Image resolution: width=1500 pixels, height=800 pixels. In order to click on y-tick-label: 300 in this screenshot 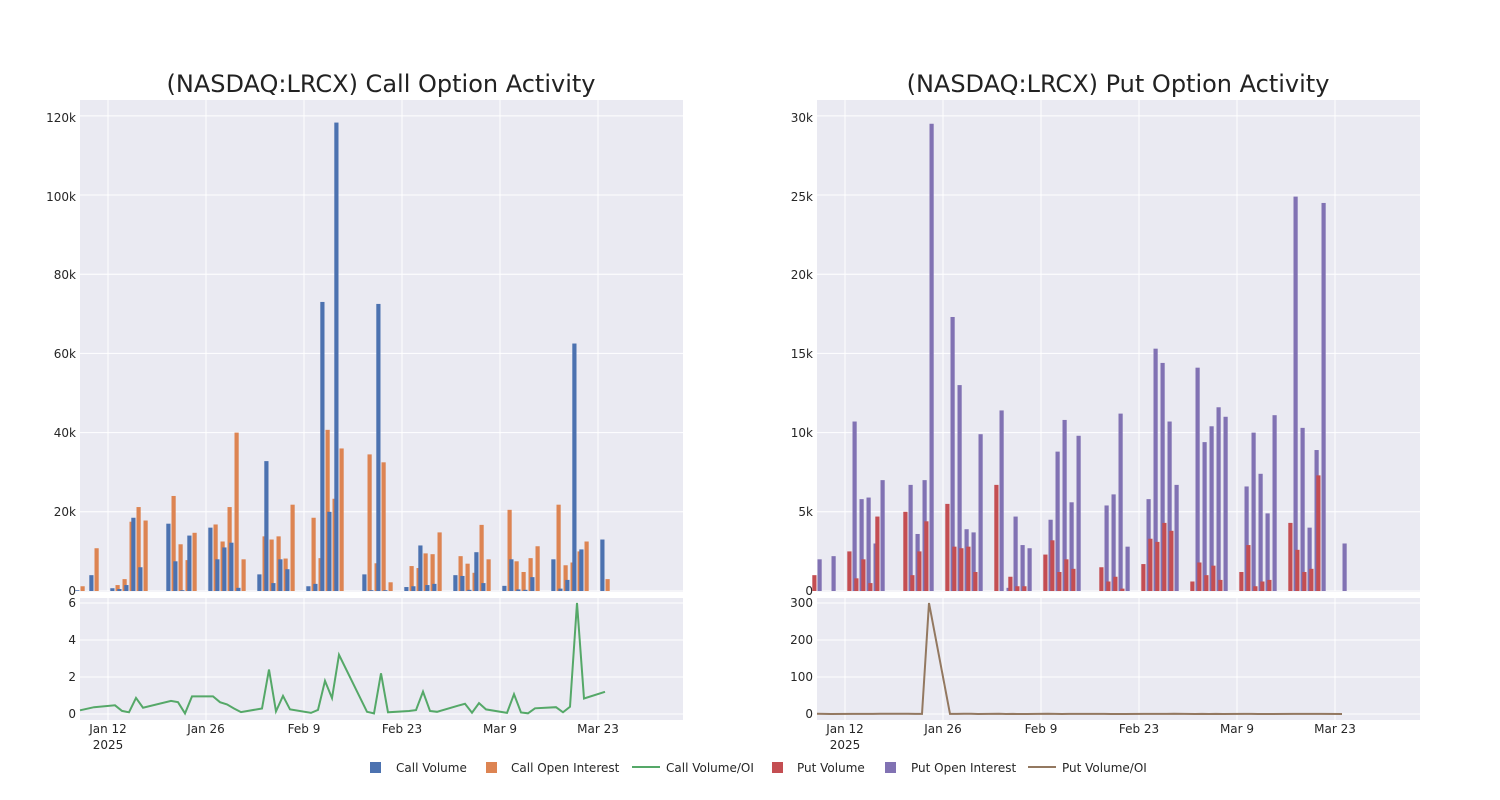, I will do `click(801, 603)`.